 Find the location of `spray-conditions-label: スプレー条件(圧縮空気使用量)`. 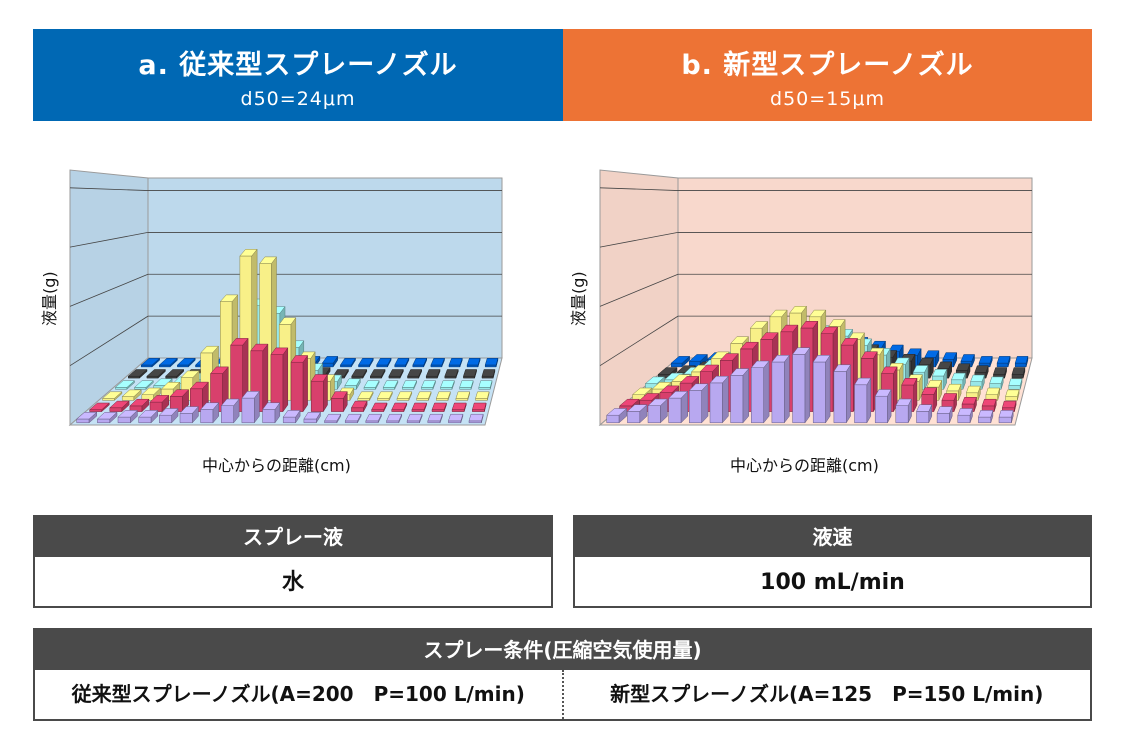

spray-conditions-label: スプレー条件(圧縮空気使用量) is located at coordinates (562, 650).